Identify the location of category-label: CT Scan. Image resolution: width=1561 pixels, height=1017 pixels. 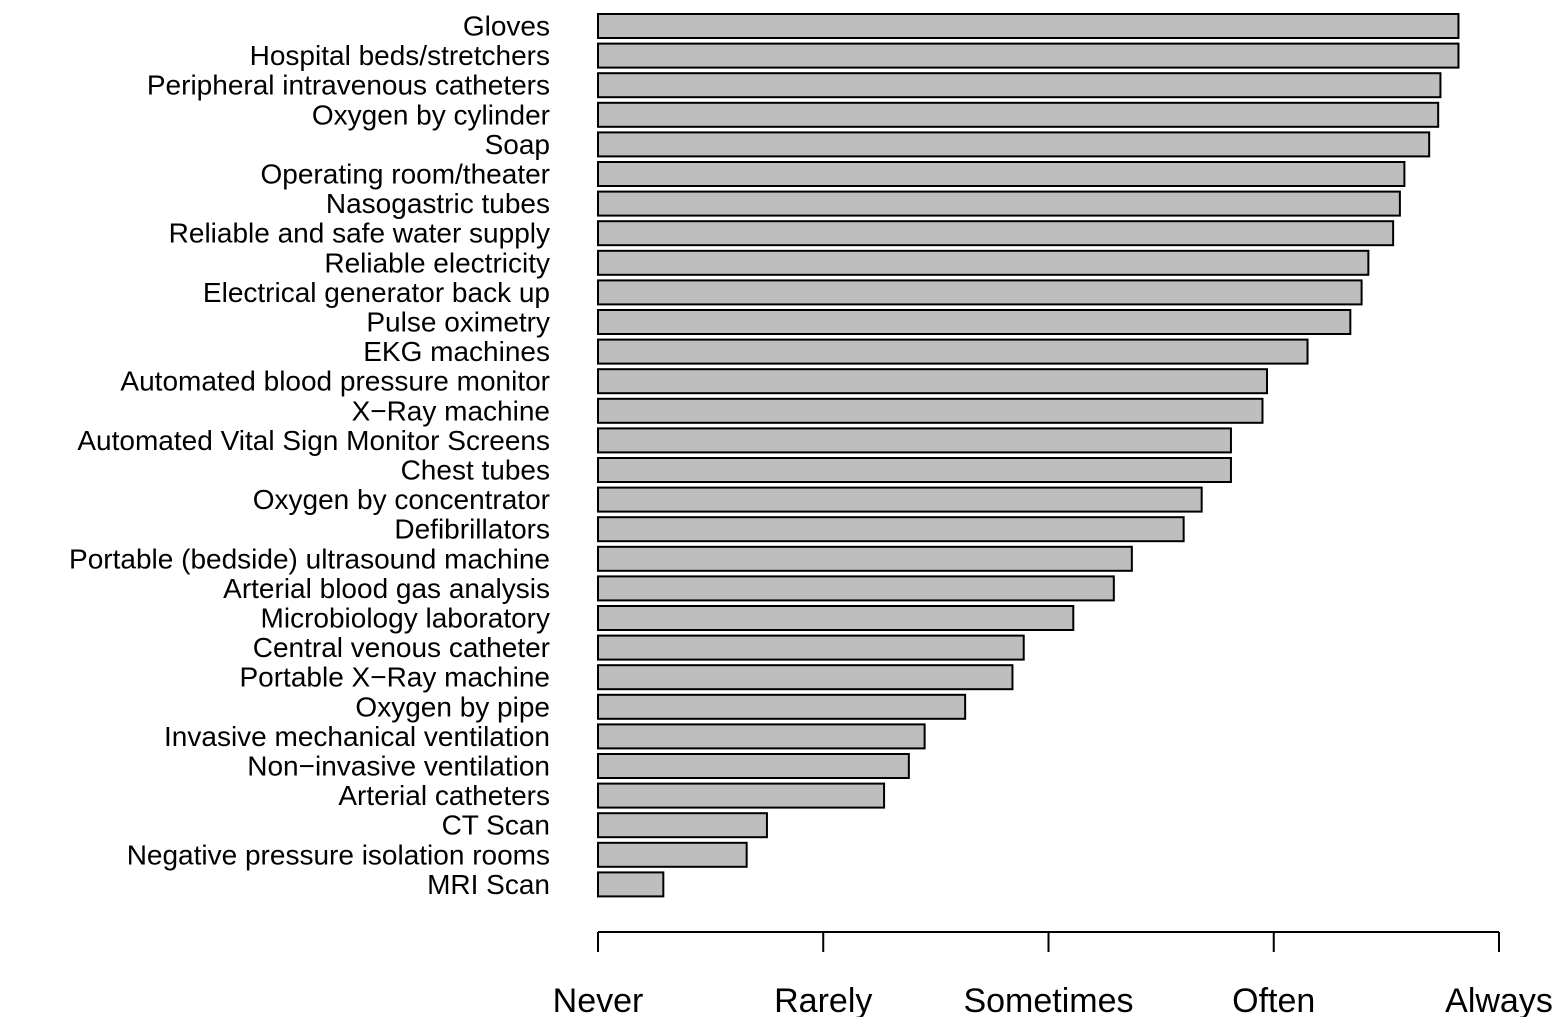
(496, 825).